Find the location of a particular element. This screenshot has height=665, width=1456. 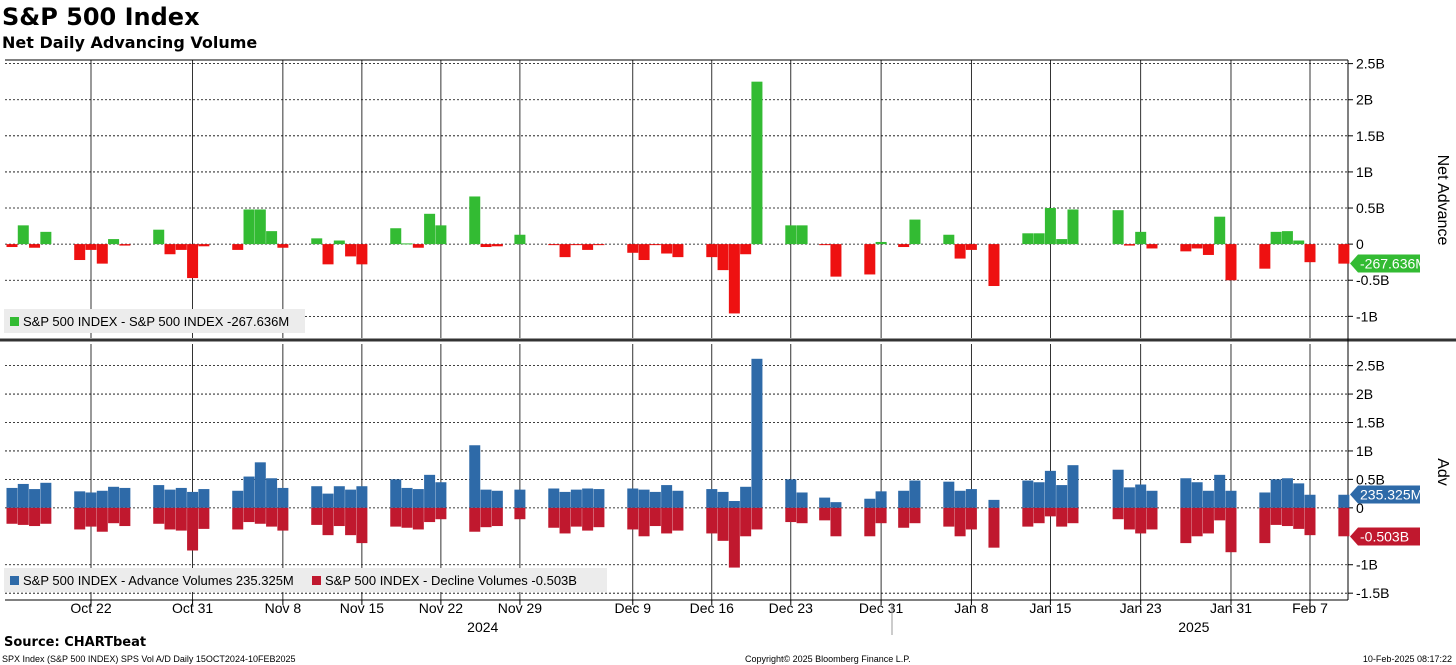

x-tick-label: Dec 9 is located at coordinates (632, 608).